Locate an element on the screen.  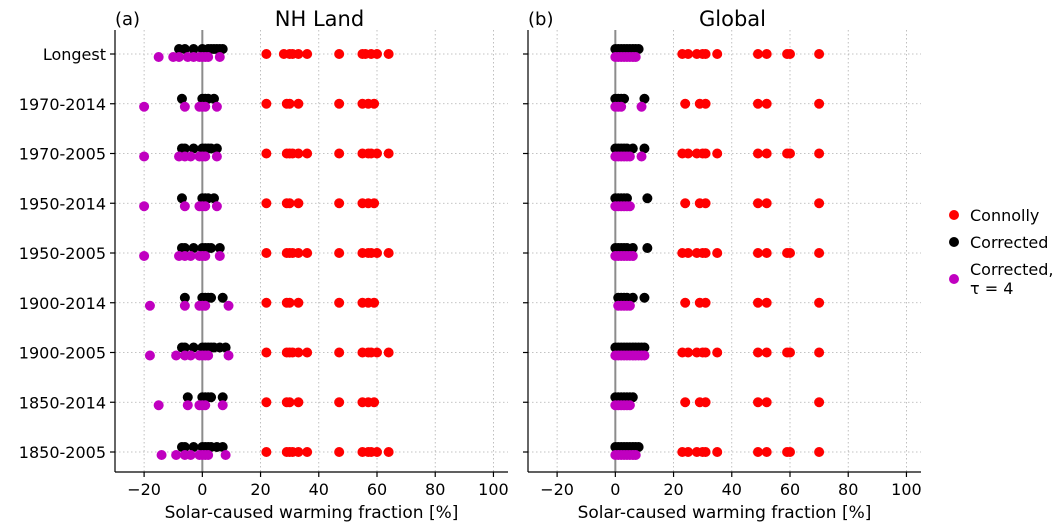
series-connolly is located at coordinates (327, 253).